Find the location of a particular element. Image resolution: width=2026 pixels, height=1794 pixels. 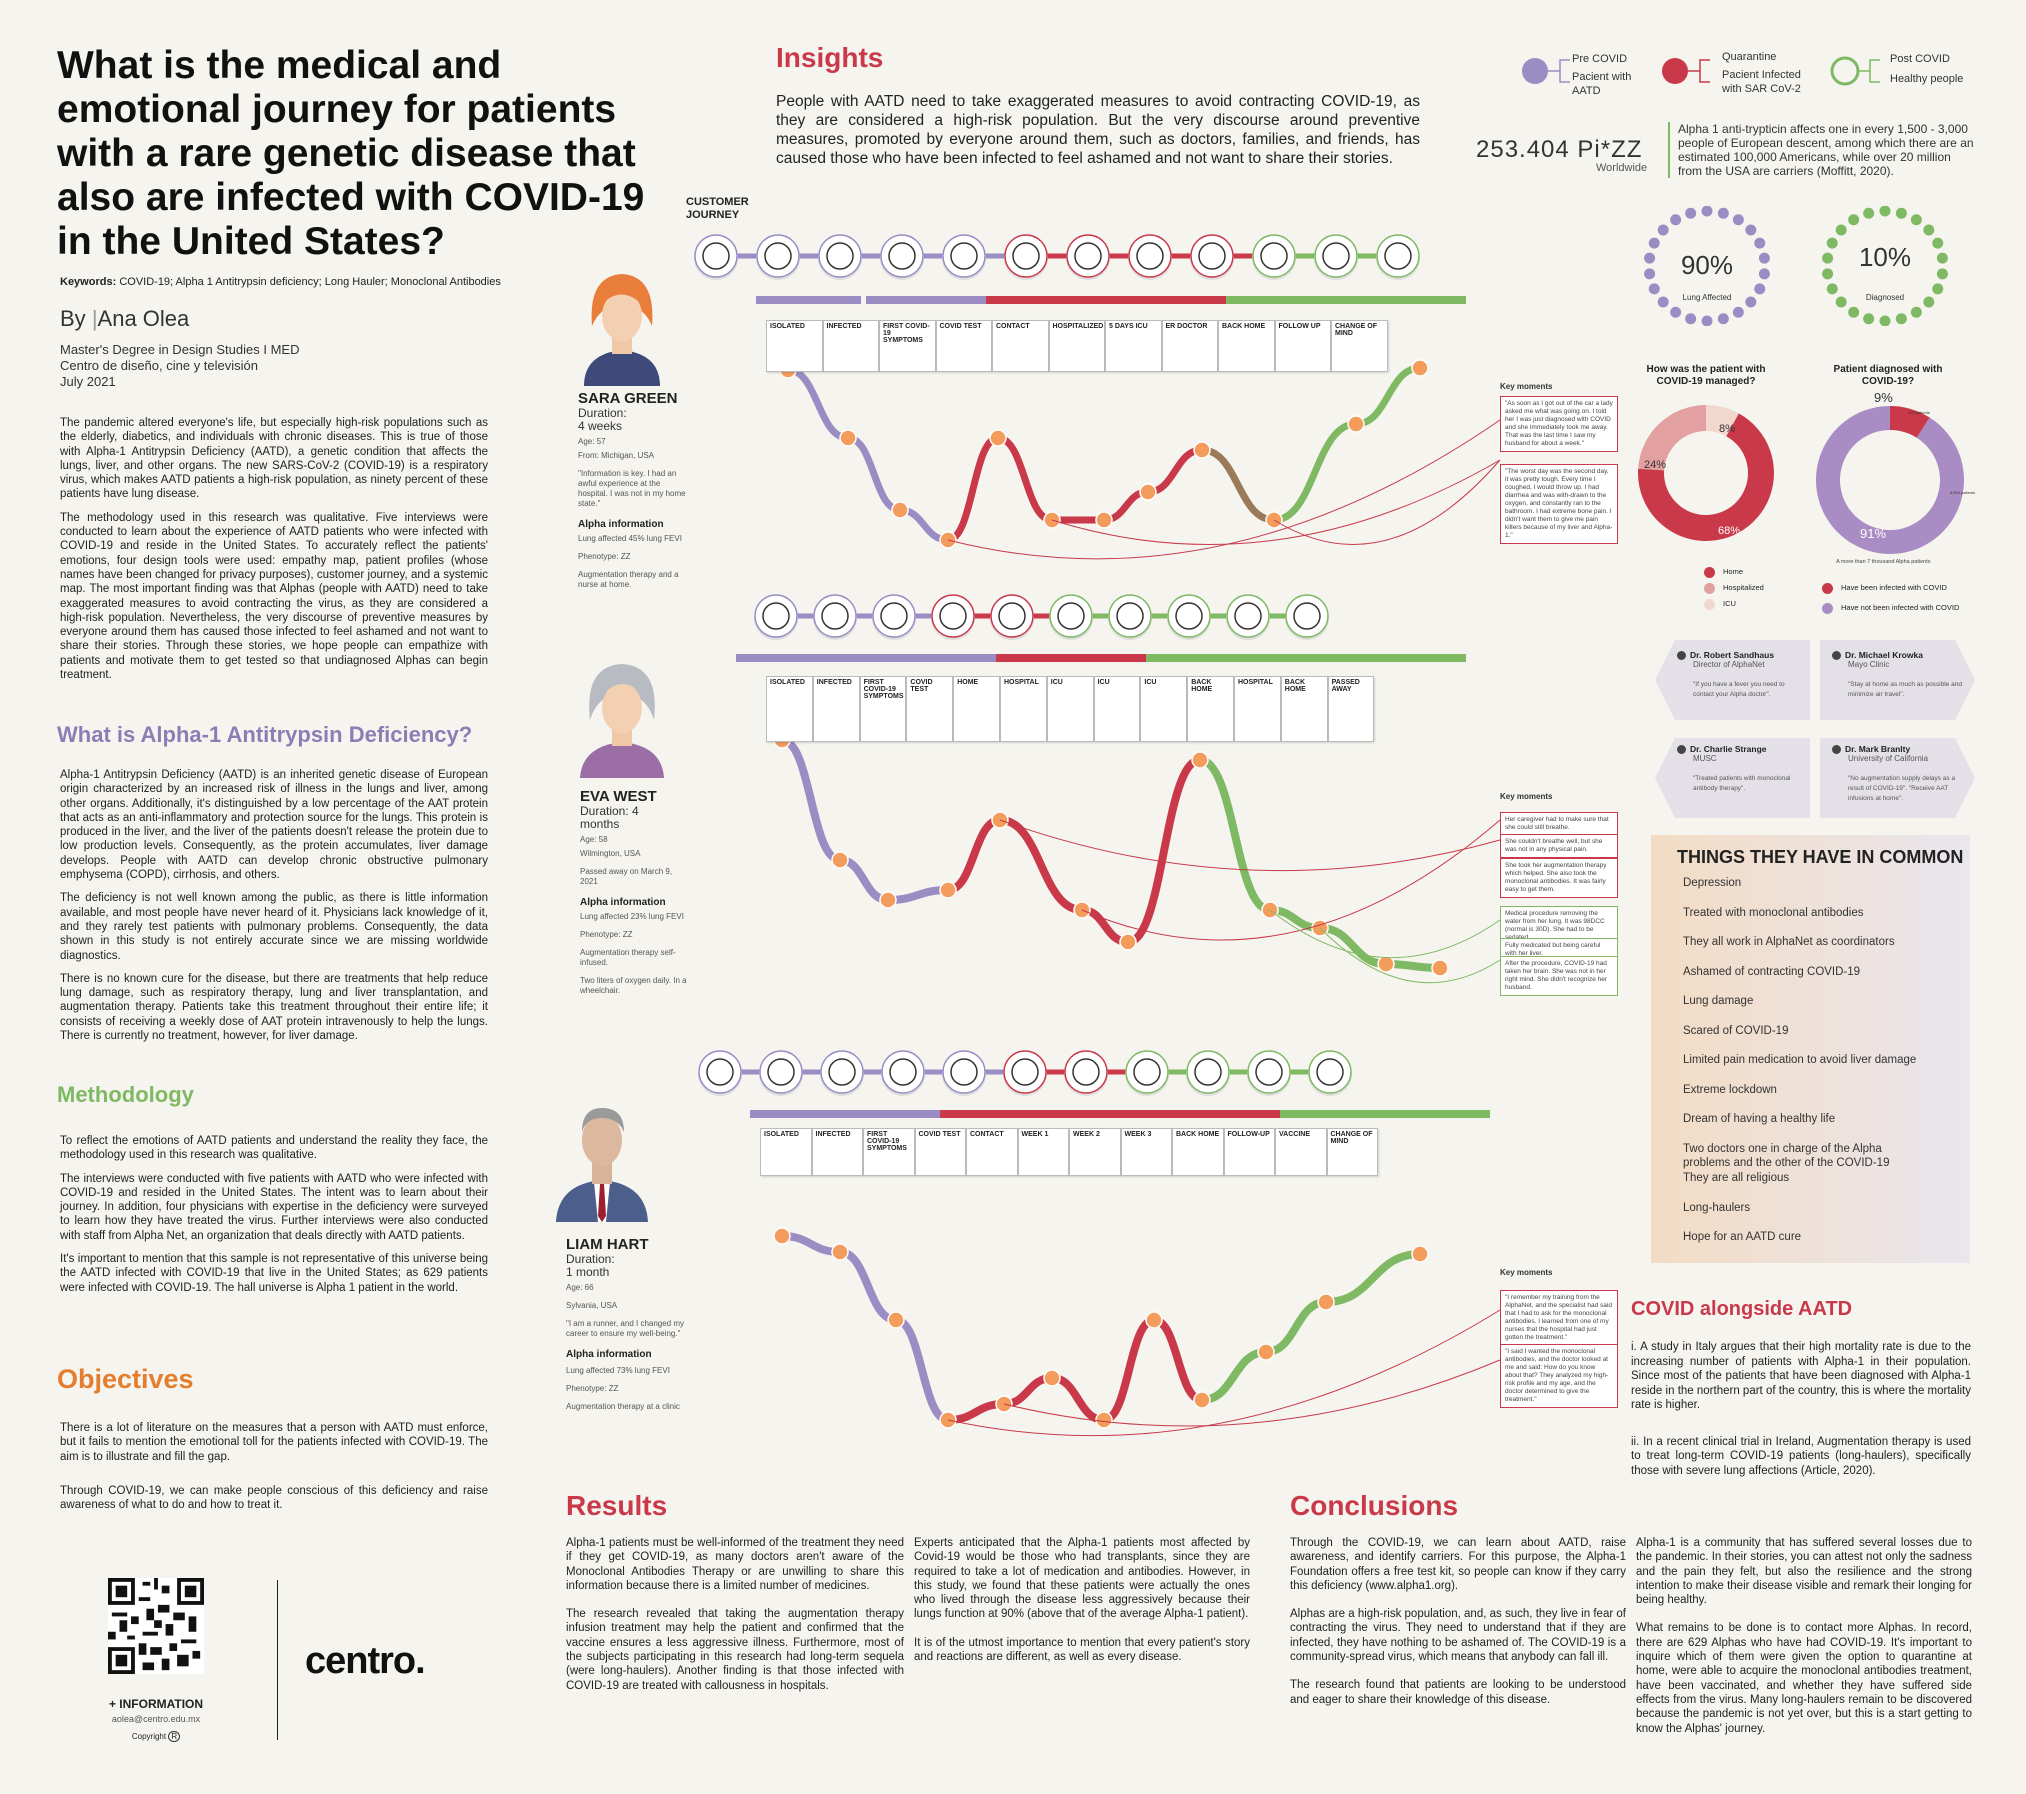

avatar-eva-west is located at coordinates (622, 721).